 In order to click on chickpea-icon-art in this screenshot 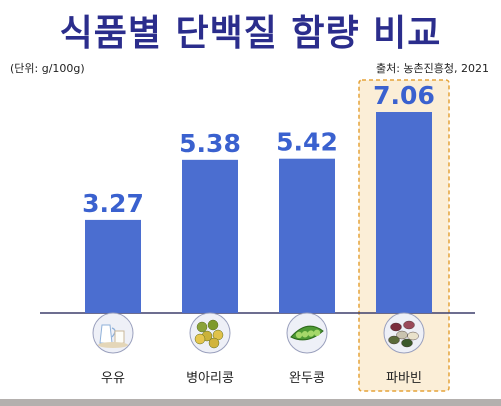, I will do `click(209, 334)`.